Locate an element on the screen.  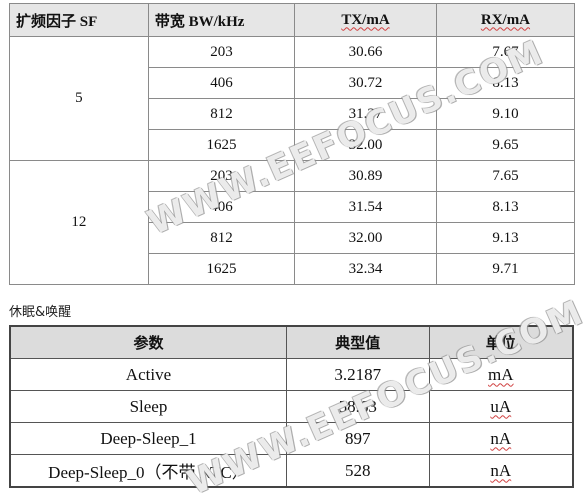
tx-cell: 31.37 is located at coordinates (365, 114).